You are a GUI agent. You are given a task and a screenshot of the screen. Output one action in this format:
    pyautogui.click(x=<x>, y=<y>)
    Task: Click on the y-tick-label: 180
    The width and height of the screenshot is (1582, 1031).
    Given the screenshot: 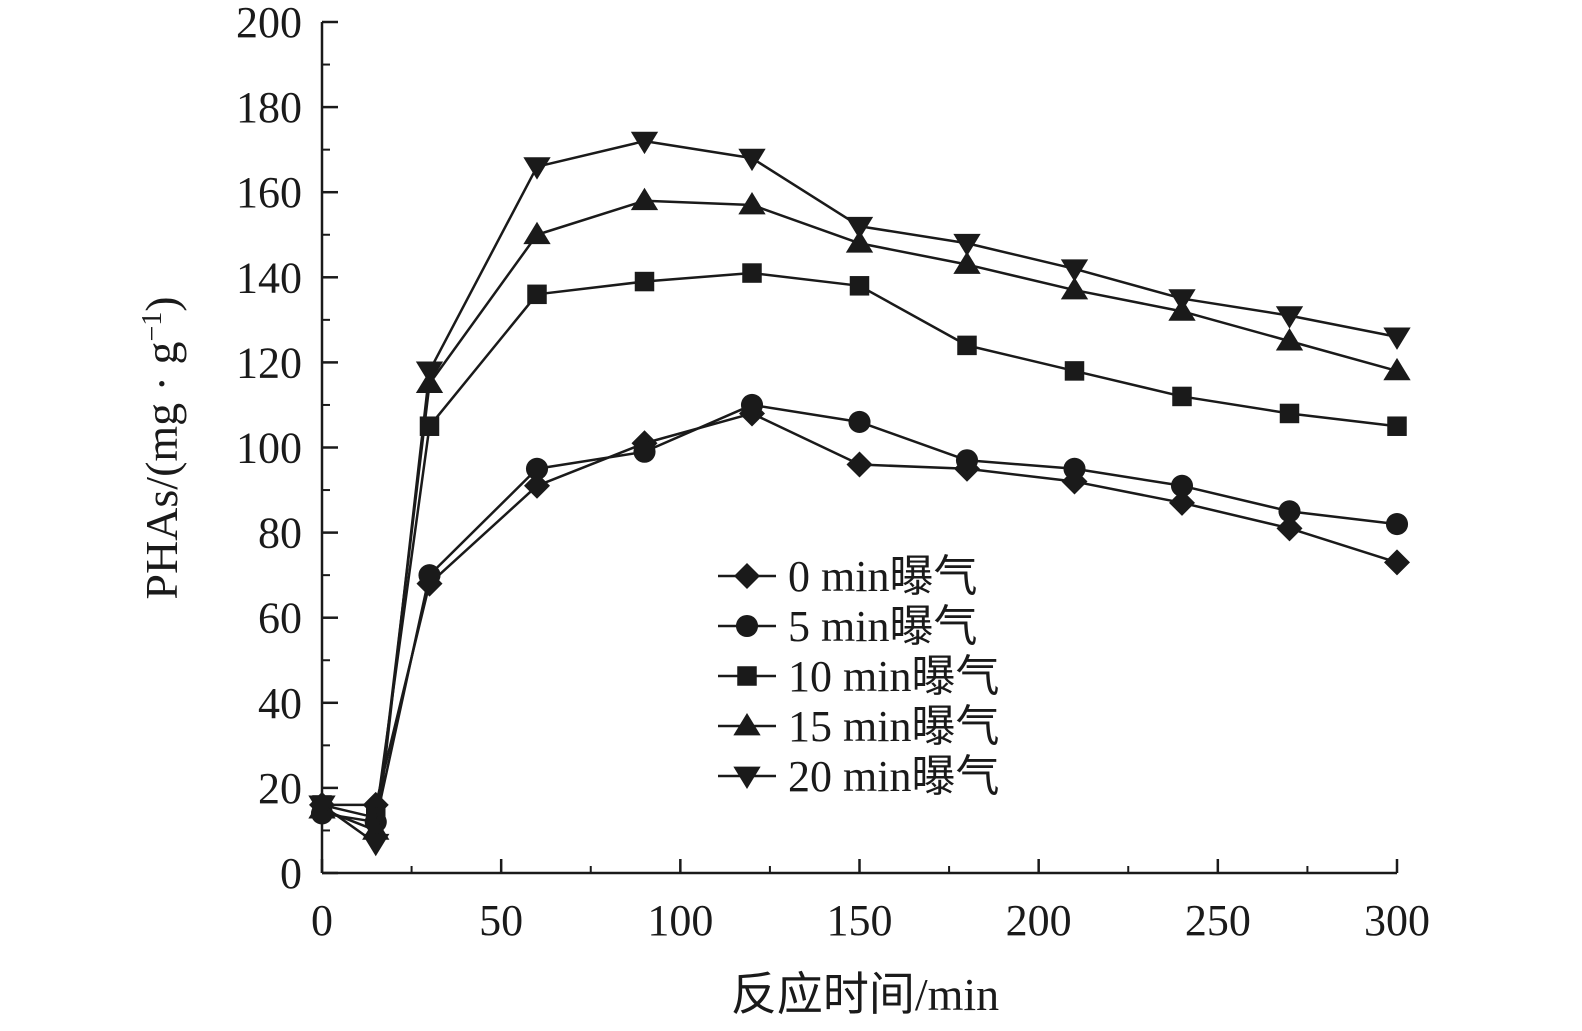 What is the action you would take?
    pyautogui.click(x=269, y=107)
    